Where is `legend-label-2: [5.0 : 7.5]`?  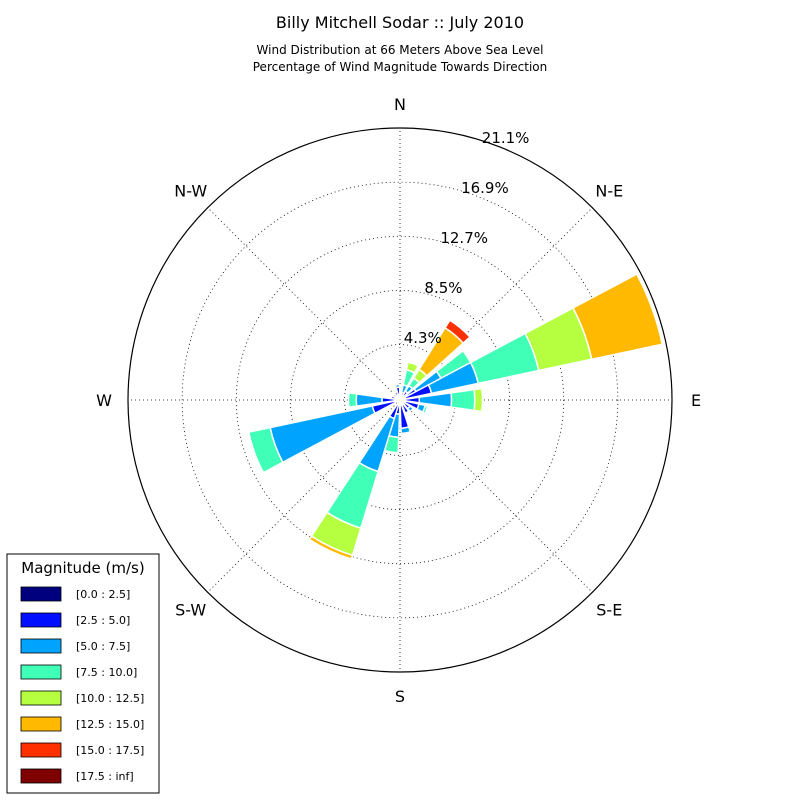
legend-label-2: [5.0 : 7.5] is located at coordinates (103, 646).